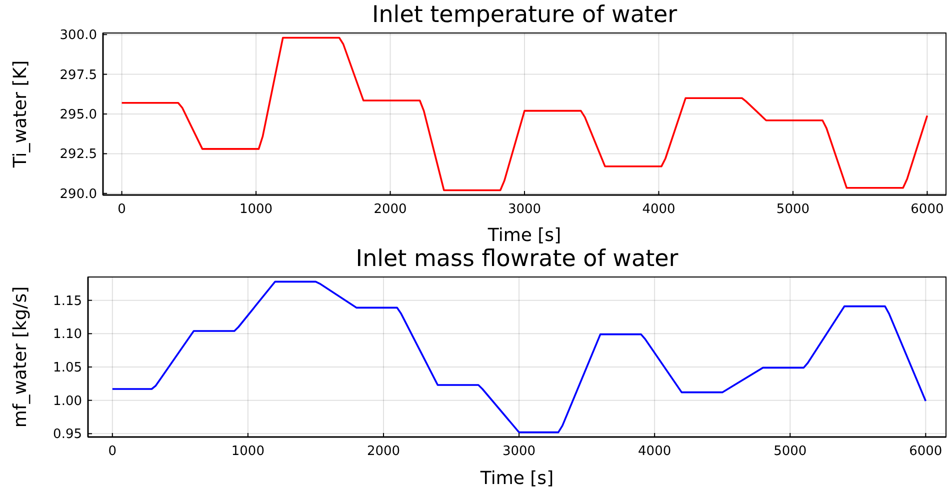 The image size is (948, 495). Describe the element at coordinates (67, 434) in the screenshot. I see `y-tick-label: 0.95` at that location.